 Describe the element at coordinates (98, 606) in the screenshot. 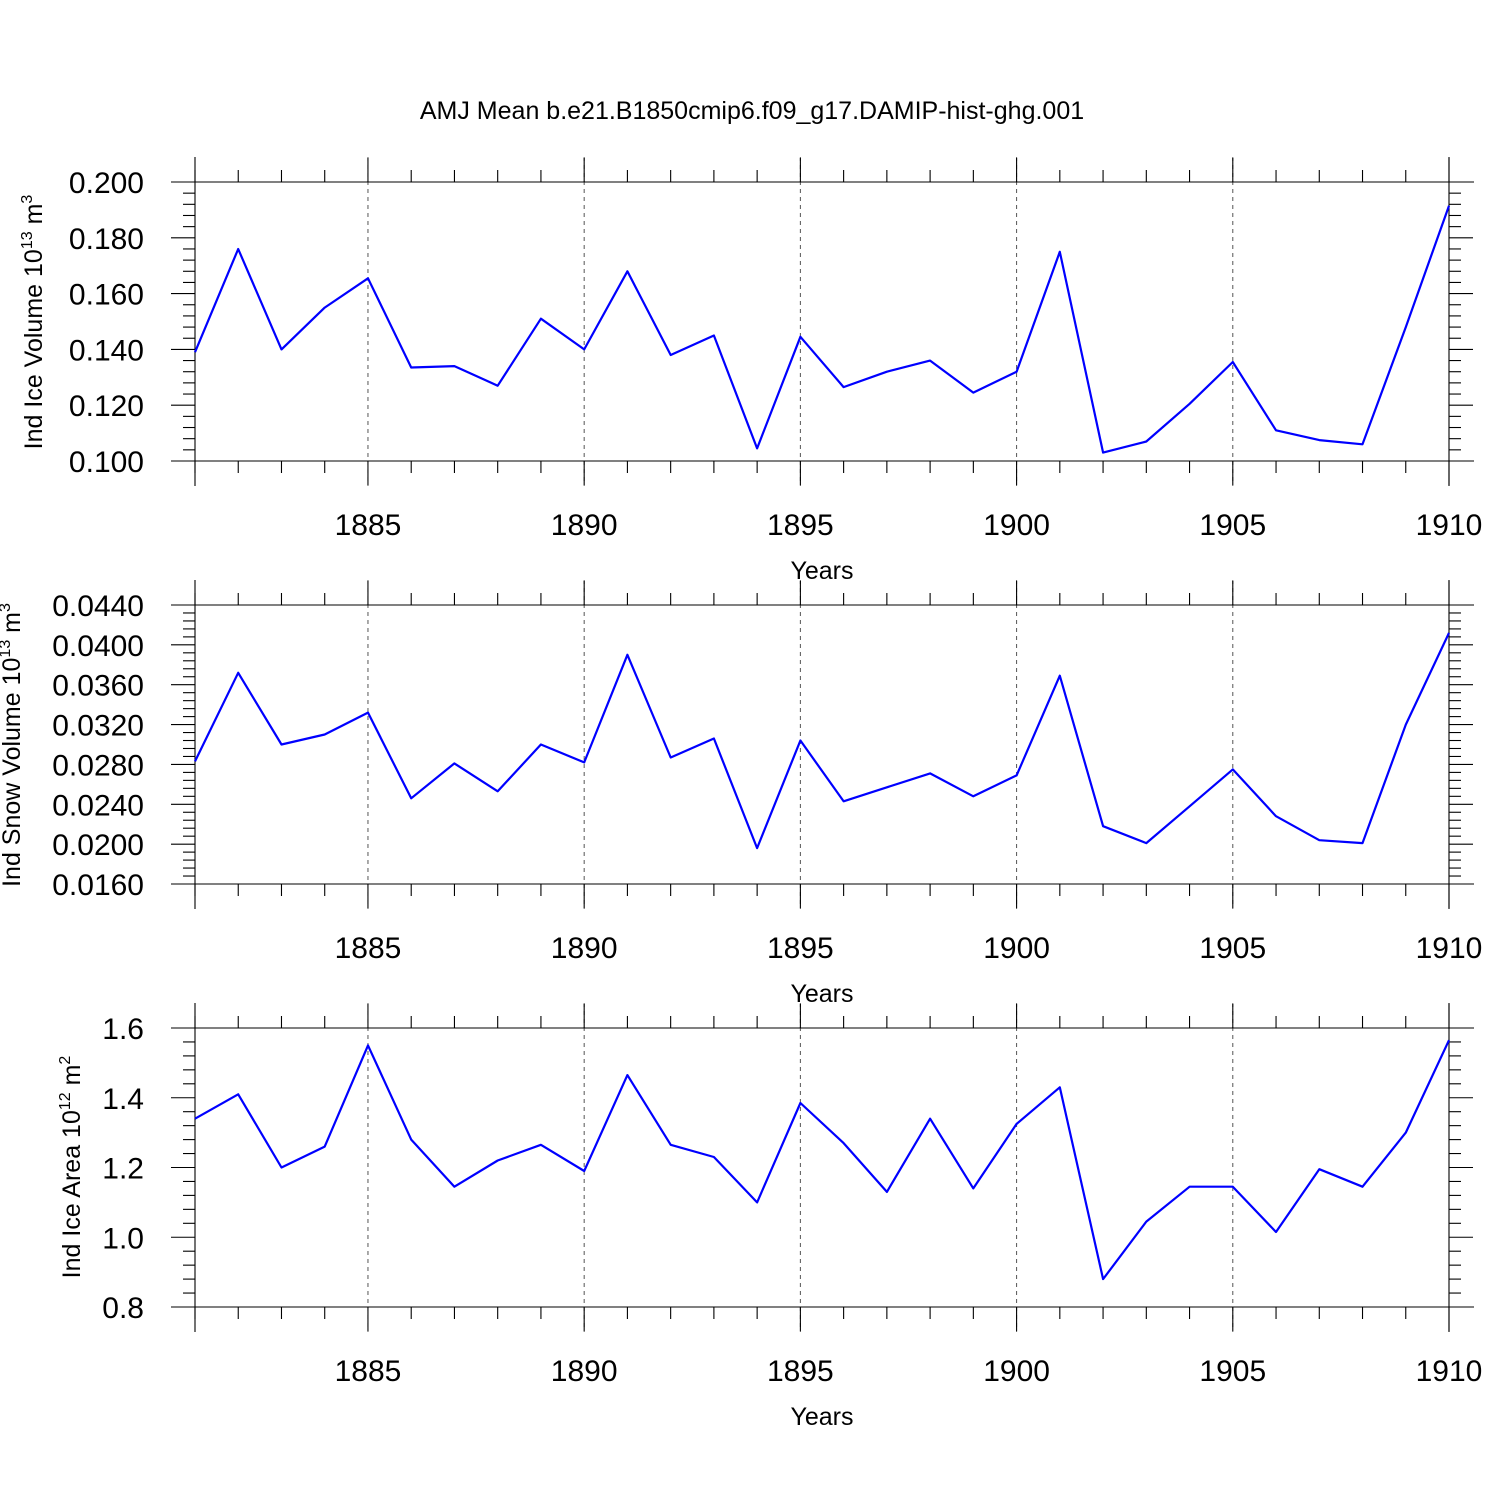

I see `y-tick-label: 0.0440` at that location.